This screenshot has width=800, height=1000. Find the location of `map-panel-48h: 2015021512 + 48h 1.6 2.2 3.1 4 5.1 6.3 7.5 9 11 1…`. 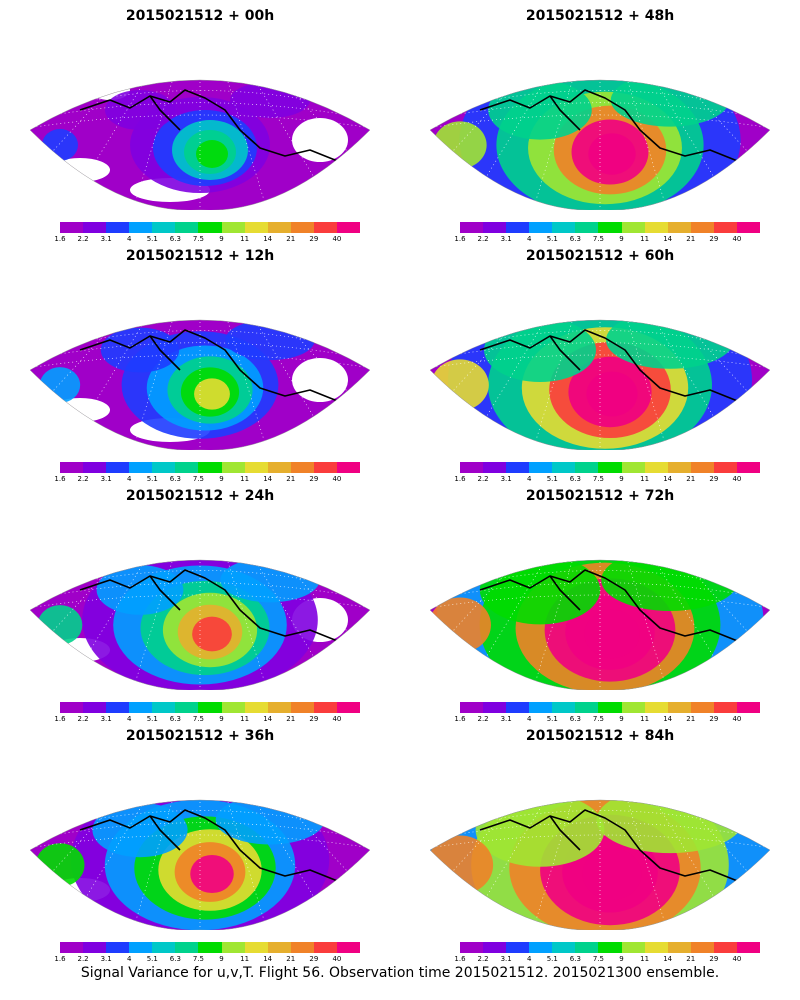

map-panel-48h: 2015021512 + 48h 1.6 2.2 3.1 4 5.1 6.3 7.5 9 11 1… is located at coordinates (600, 121).